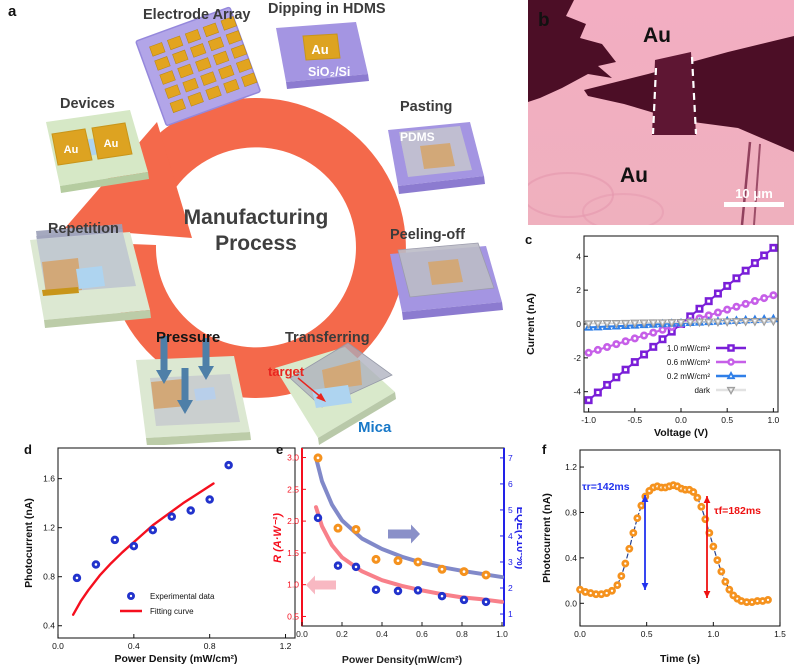 The image size is (794, 668). Describe the element at coordinates (773, 420) in the screenshot. I see `x-tick-label: 1.0` at that location.